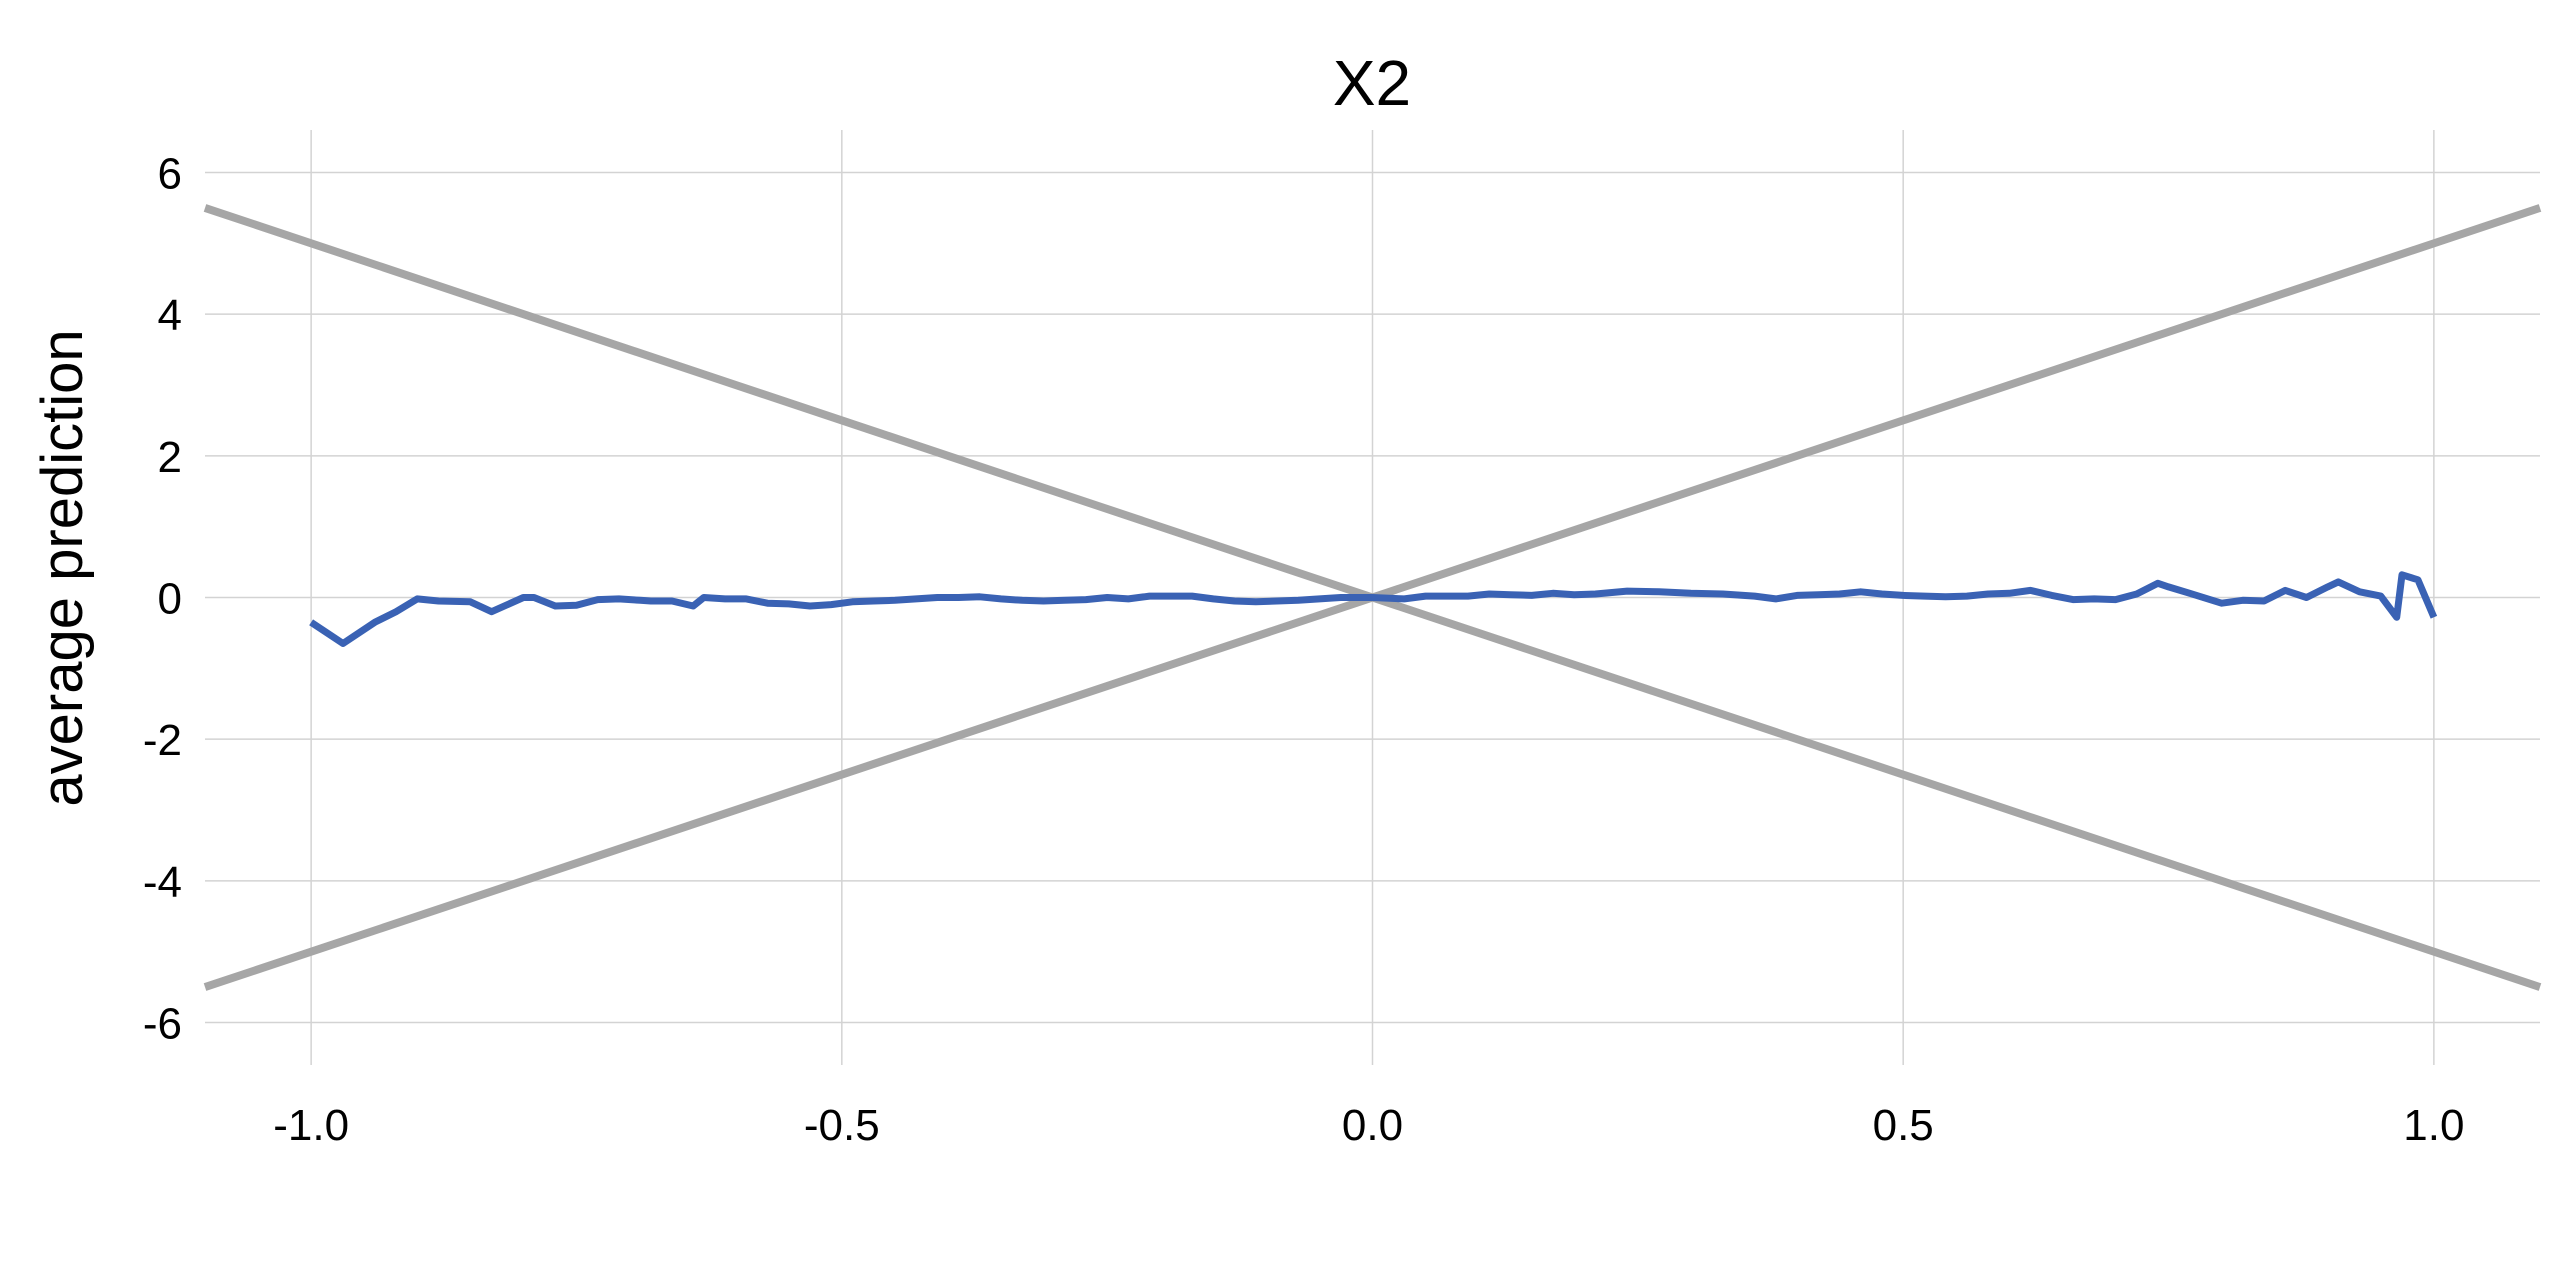 Image resolution: width=2560 pixels, height=1280 pixels. What do you see at coordinates (842, 1125) in the screenshot?
I see `x-tick-label: -0.5` at bounding box center [842, 1125].